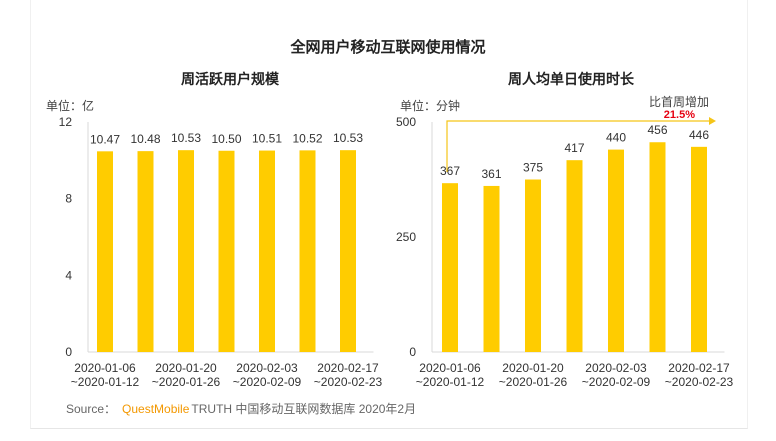  Describe the element at coordinates (387, 47) in the screenshot. I see `main-title: 全网用户移动互联网使用情况` at that location.